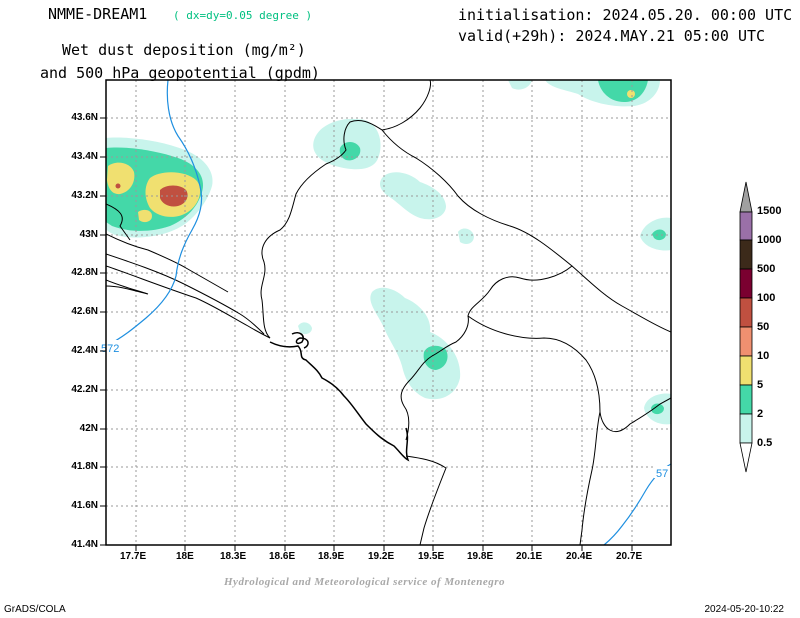  I want to click on island-korcula, so click(145, 269).